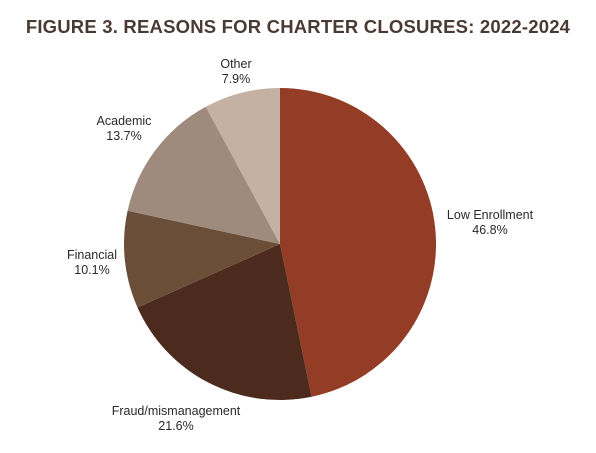  I want to click on slice-label: Fraud/mismanagement, so click(176, 411).